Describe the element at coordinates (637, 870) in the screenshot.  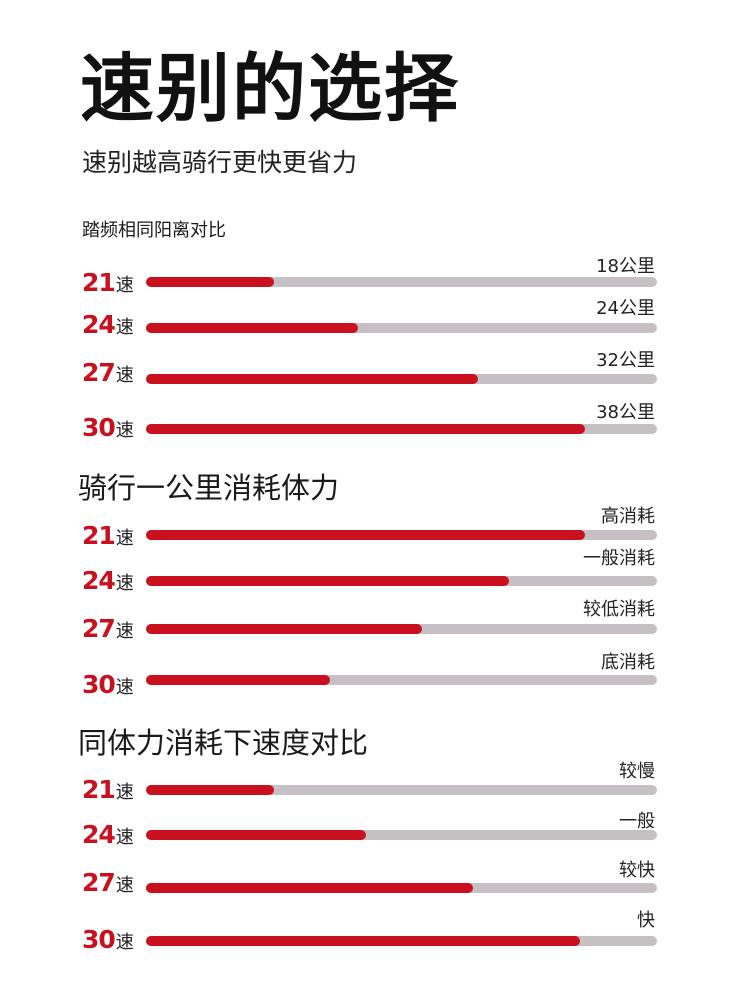
I see `speed-value: 较快` at that location.